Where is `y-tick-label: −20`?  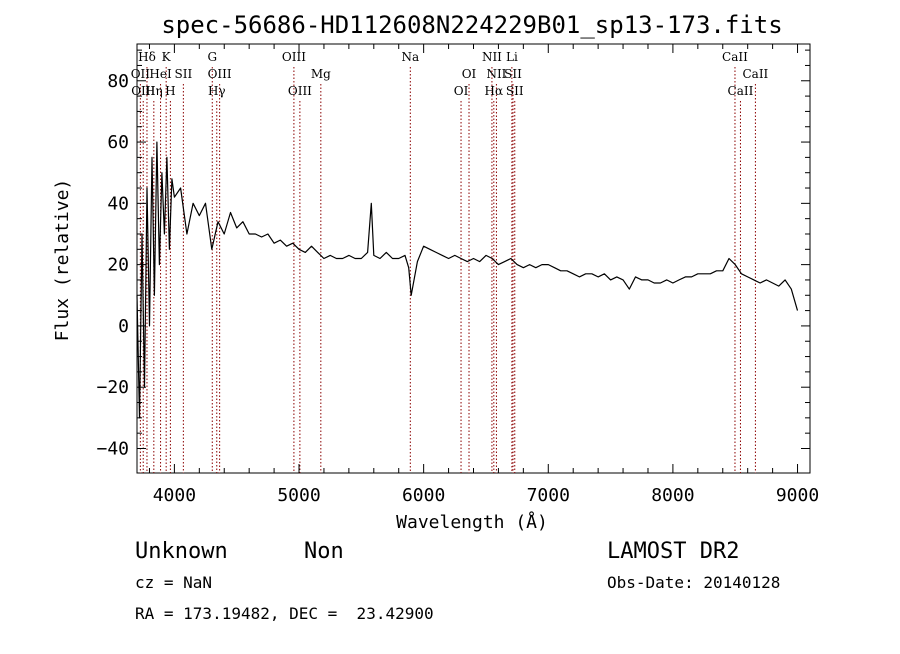
y-tick-label: −20 is located at coordinates (112, 387).